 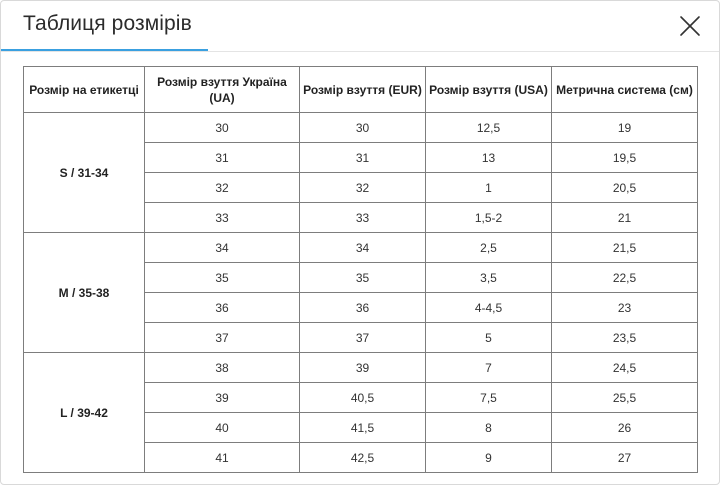 I want to click on cell-ua: 40, so click(x=222, y=427).